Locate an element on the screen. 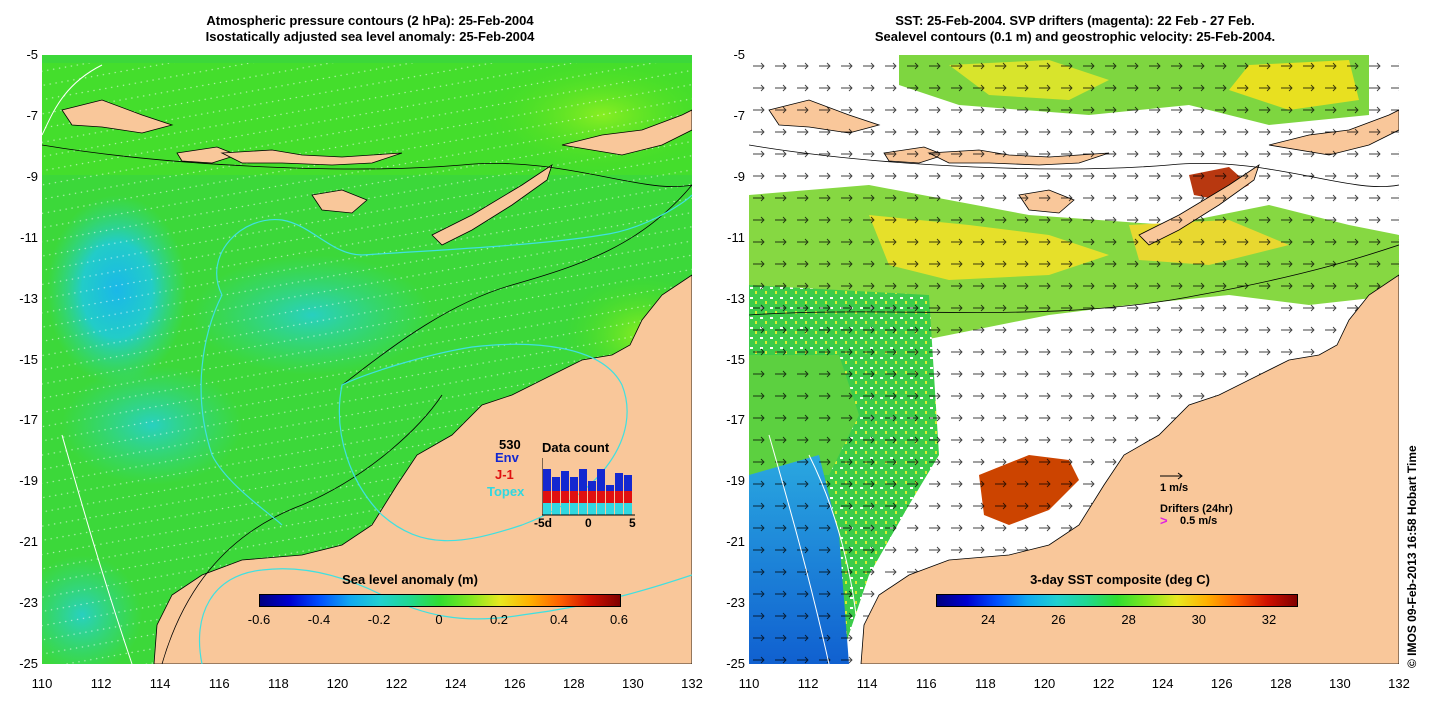 This screenshot has width=1440, height=710. right-xtick: 116 is located at coordinates (926, 683).